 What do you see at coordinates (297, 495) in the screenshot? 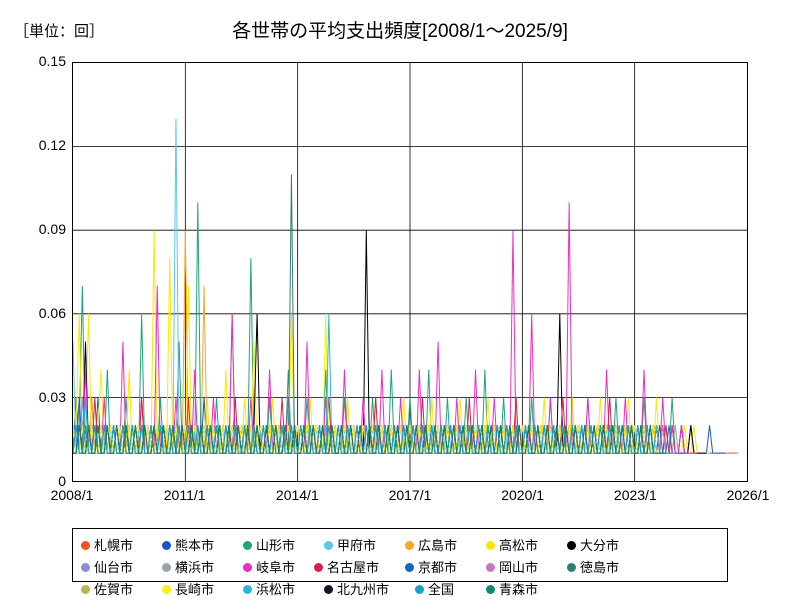
I see `x-axis-tick-label: 2014/1` at bounding box center [297, 495].